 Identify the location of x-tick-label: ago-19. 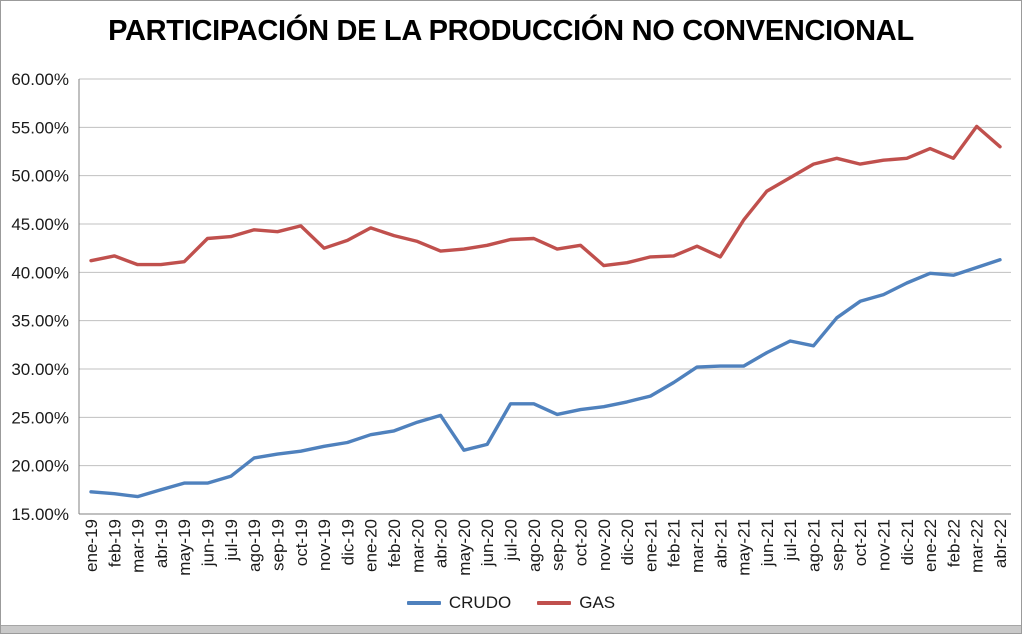
(254, 545).